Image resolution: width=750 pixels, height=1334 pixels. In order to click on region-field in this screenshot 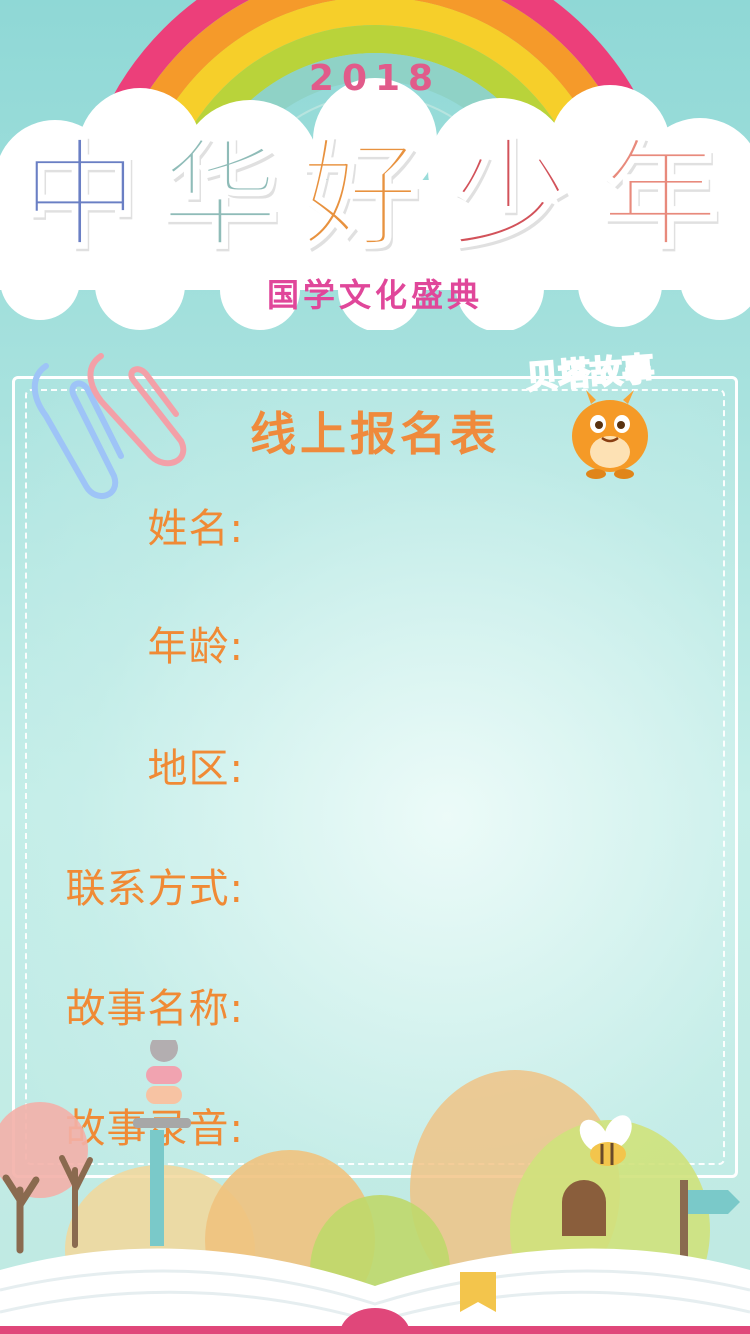, I will do `click(474, 765)`.